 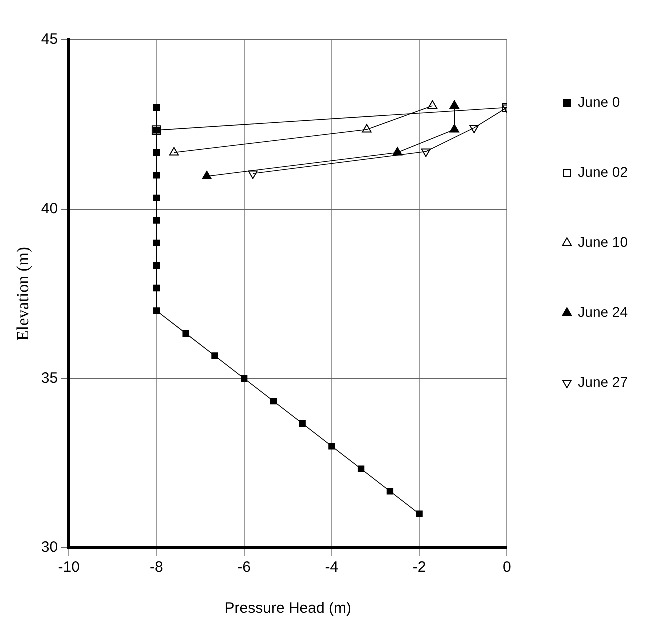 What do you see at coordinates (599, 102) in the screenshot?
I see `legend-label: June 0` at bounding box center [599, 102].